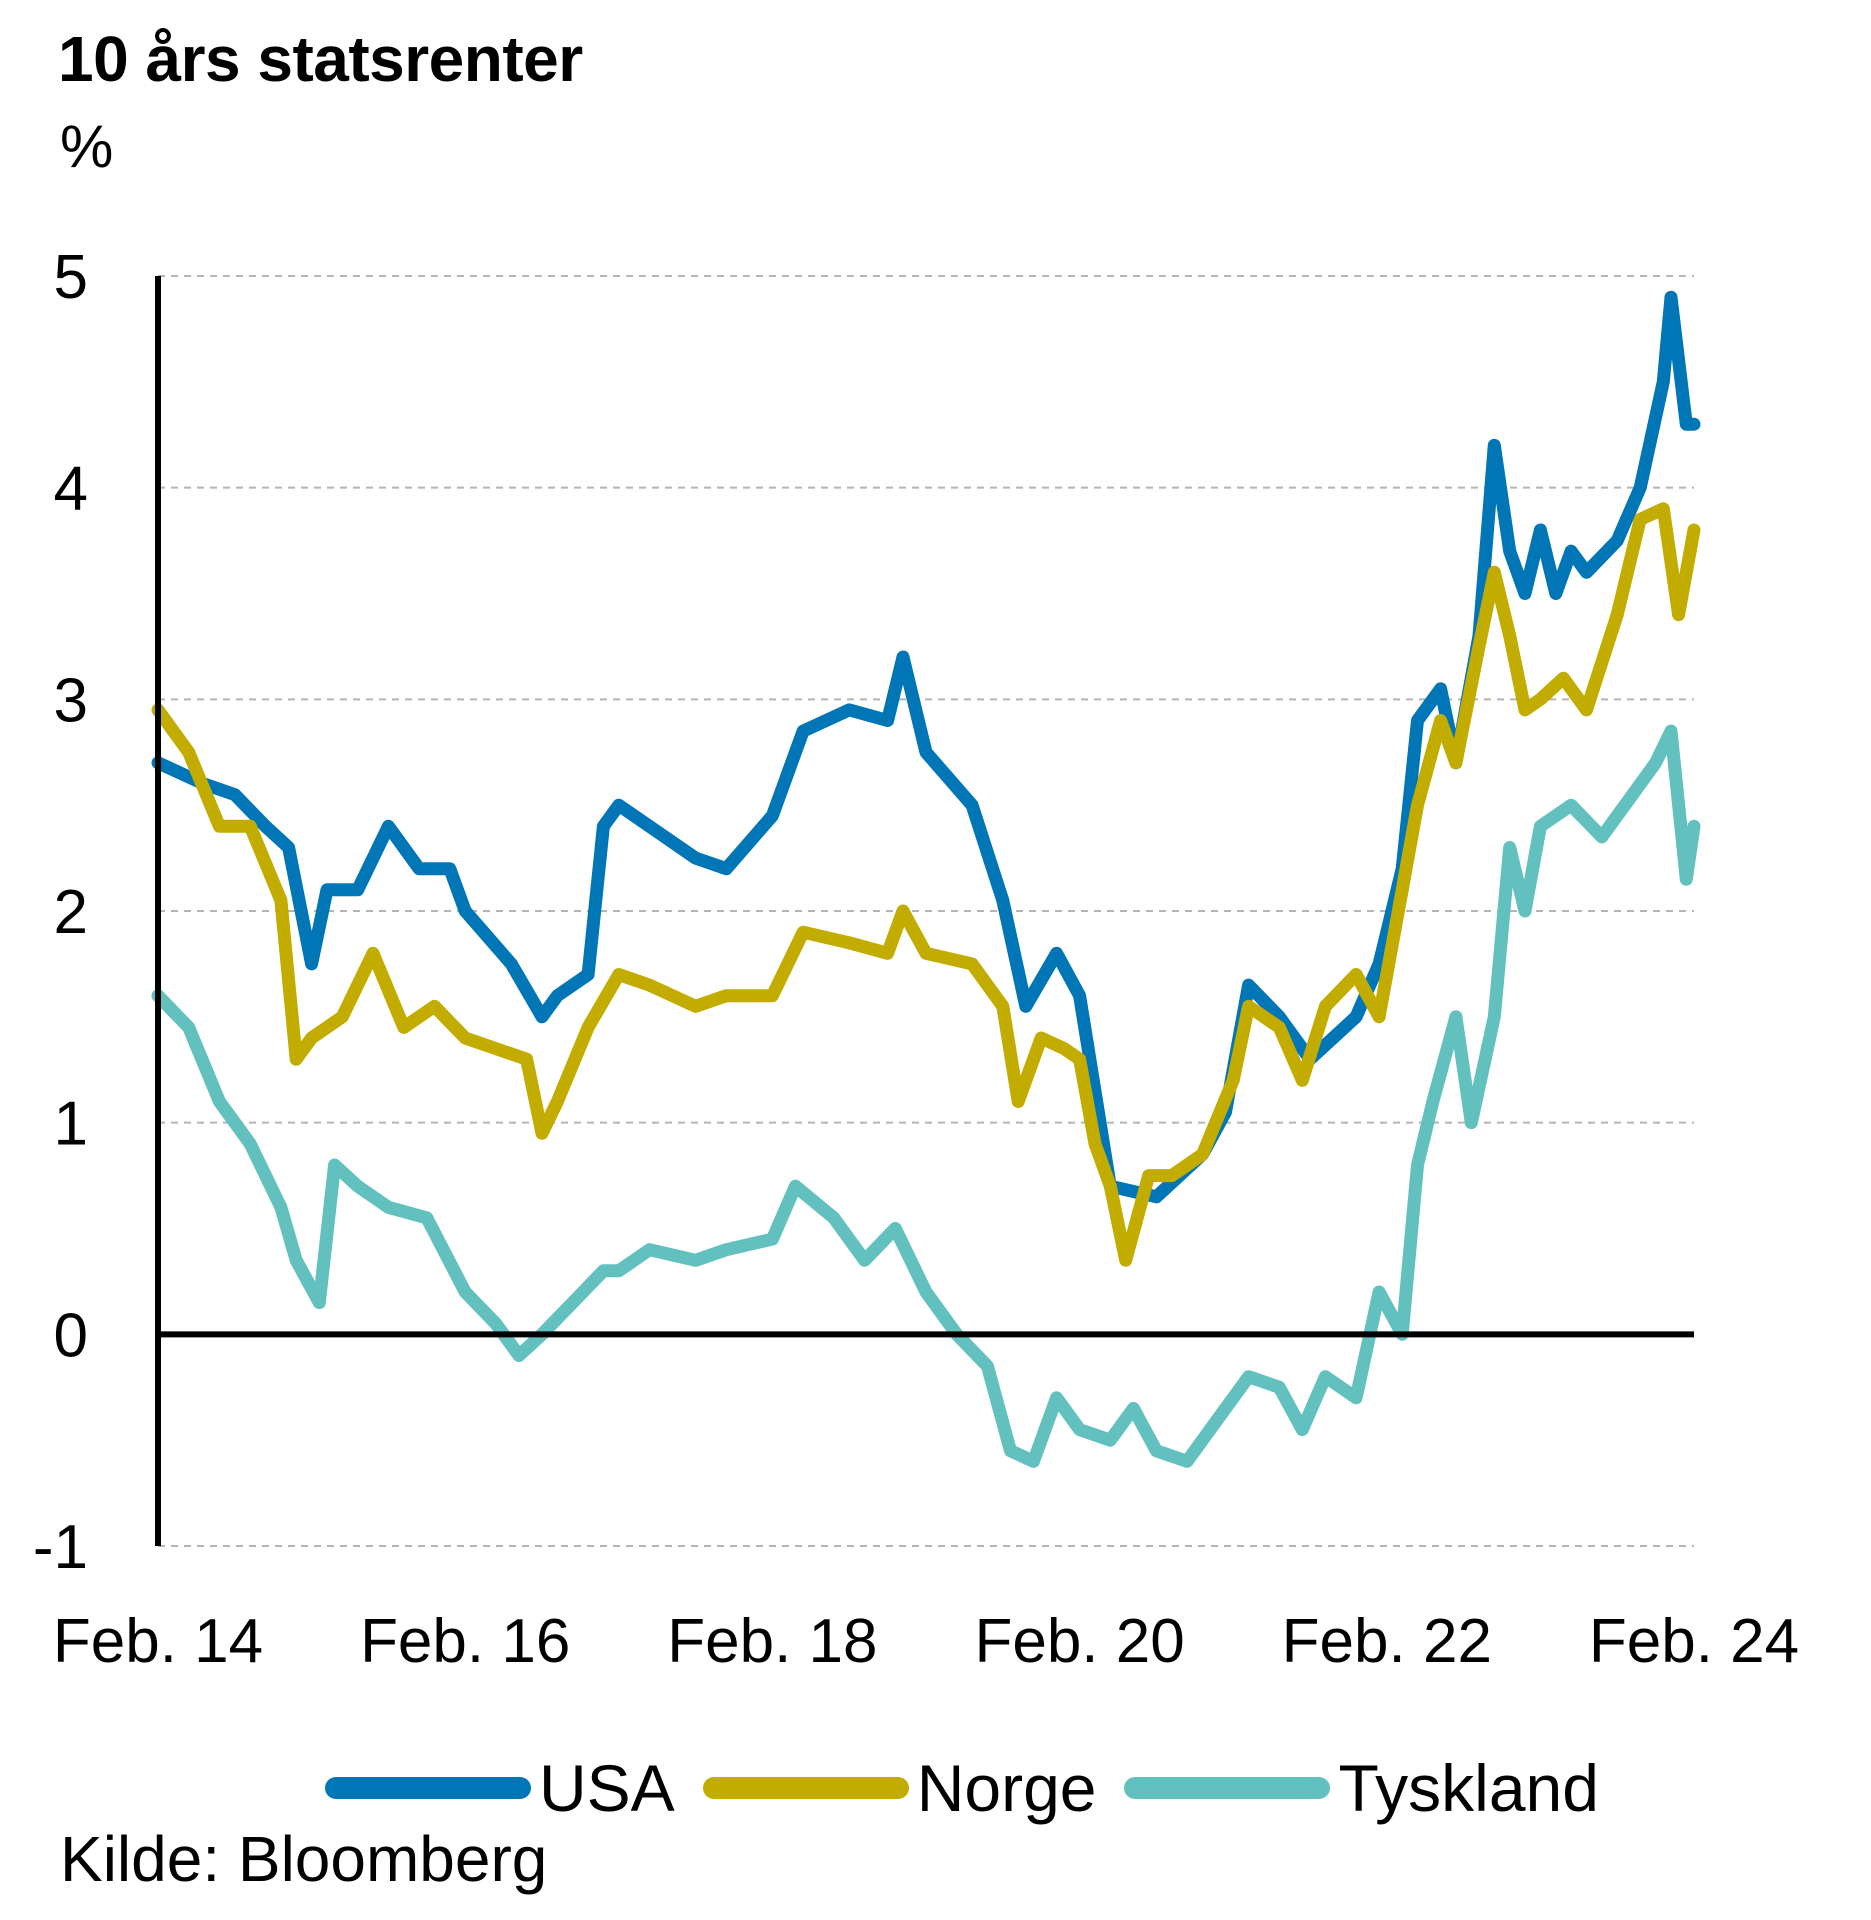 This screenshot has width=1871, height=1920. I want to click on x-tick-label: Feb. 20, so click(1079, 1641).